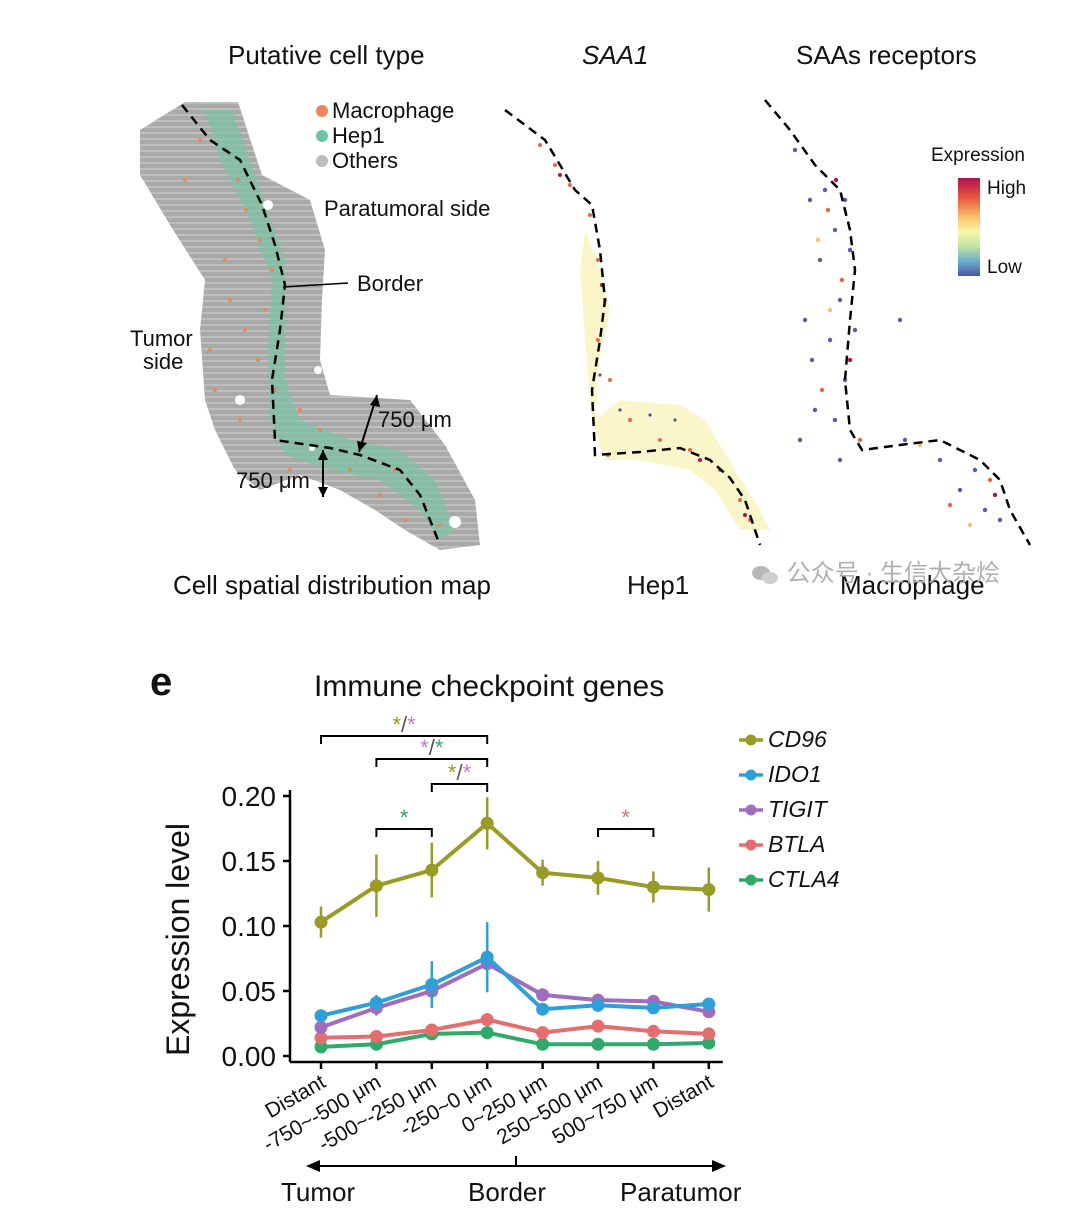 The width and height of the screenshot is (1080, 1223). What do you see at coordinates (804, 879) in the screenshot?
I see `gene-legend-label: CTLA4` at bounding box center [804, 879].